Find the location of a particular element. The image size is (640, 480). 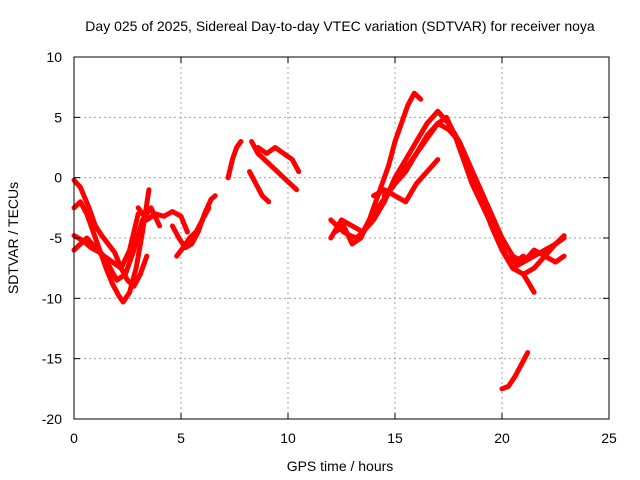

x-tick-label: 0 is located at coordinates (74, 438).